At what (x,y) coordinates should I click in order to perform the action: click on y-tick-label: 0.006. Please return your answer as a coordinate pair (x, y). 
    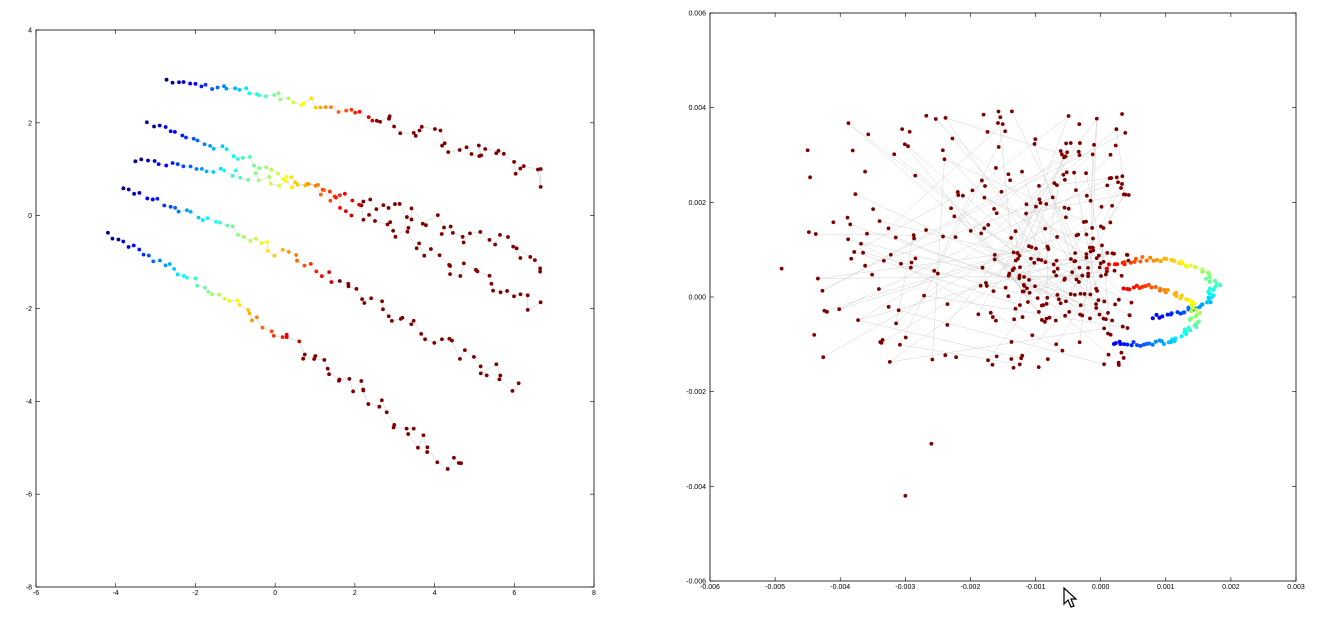
    Looking at the image, I should click on (697, 14).